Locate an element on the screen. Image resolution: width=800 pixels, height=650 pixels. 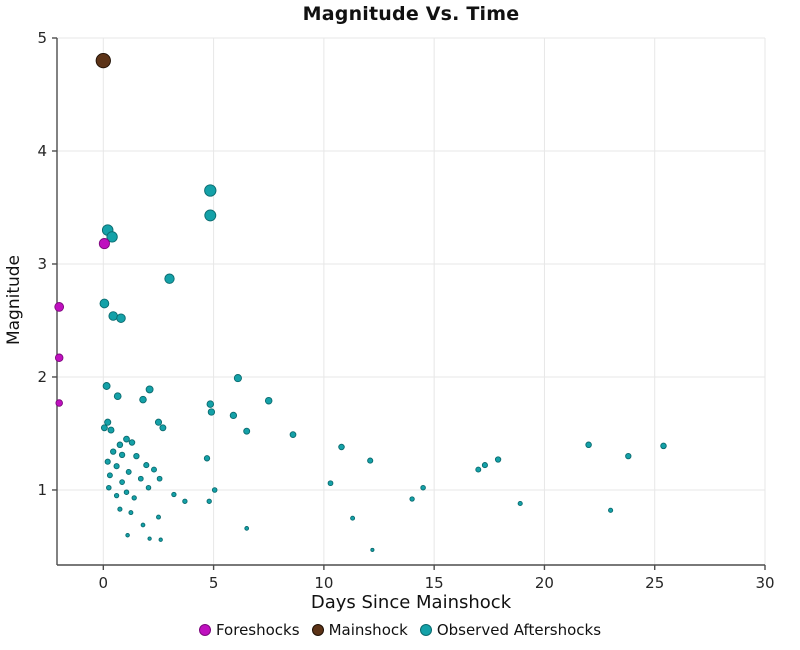
x-tick-label: 30 is located at coordinates (764, 583).